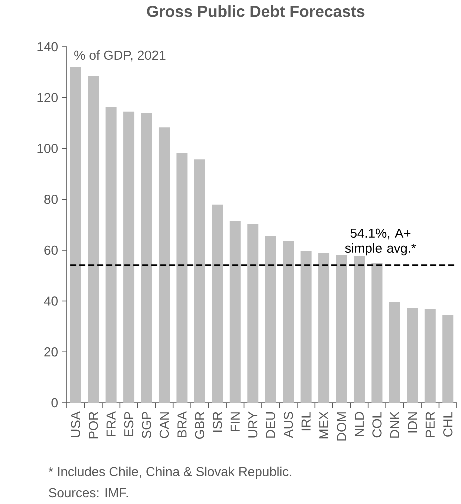  I want to click on x-tick-label: GBR, so click(200, 426).